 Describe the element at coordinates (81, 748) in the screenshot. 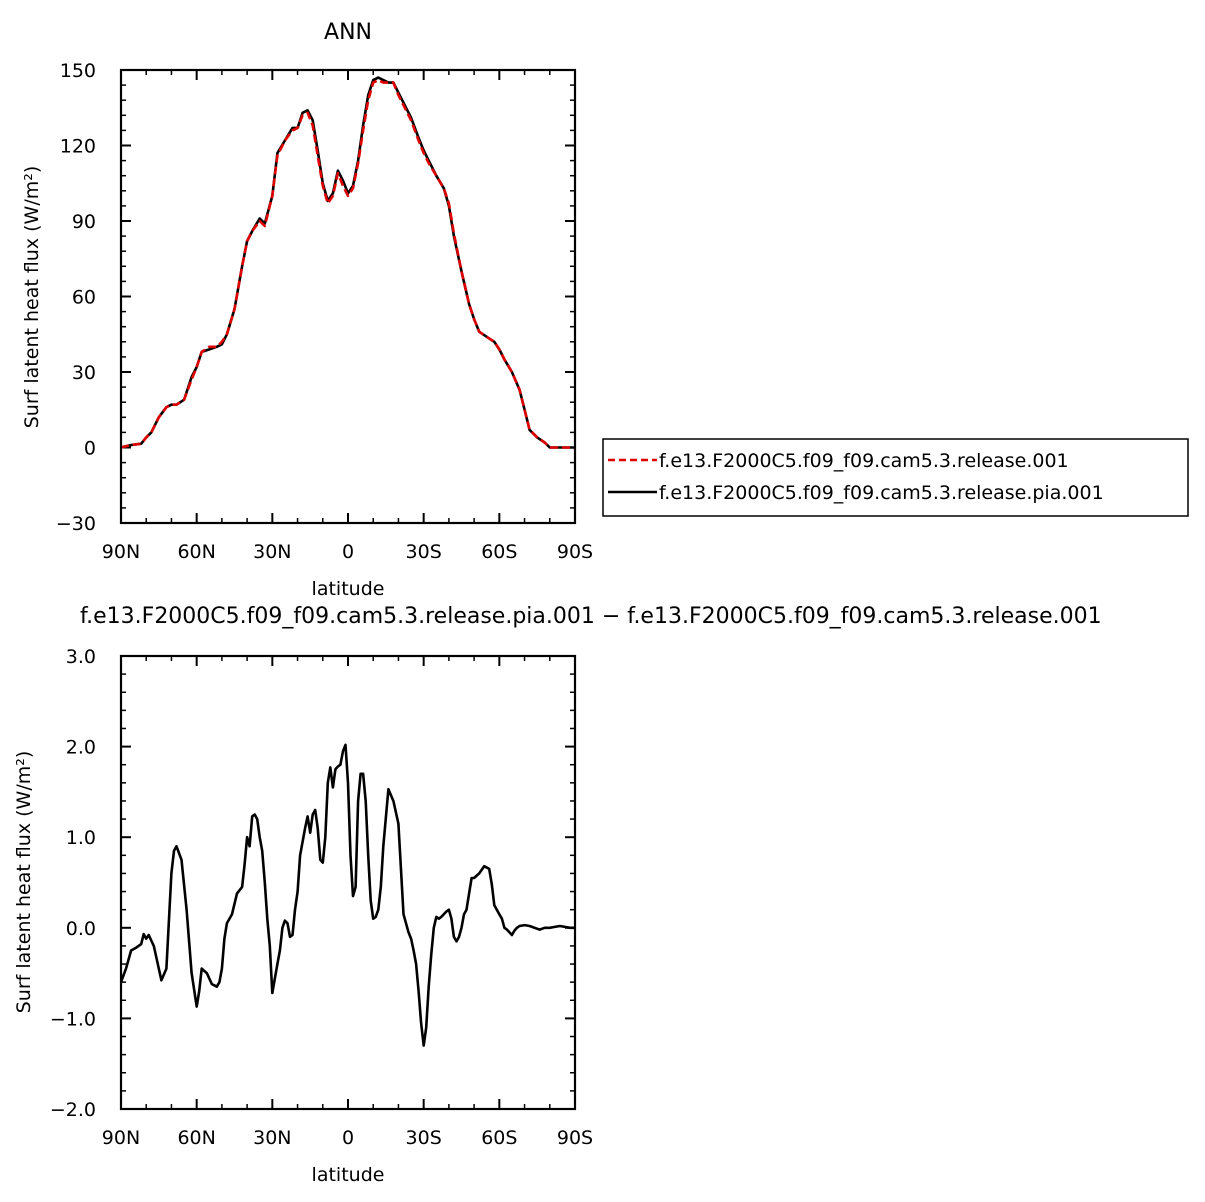

I see `y-tick-label: 2.0` at that location.